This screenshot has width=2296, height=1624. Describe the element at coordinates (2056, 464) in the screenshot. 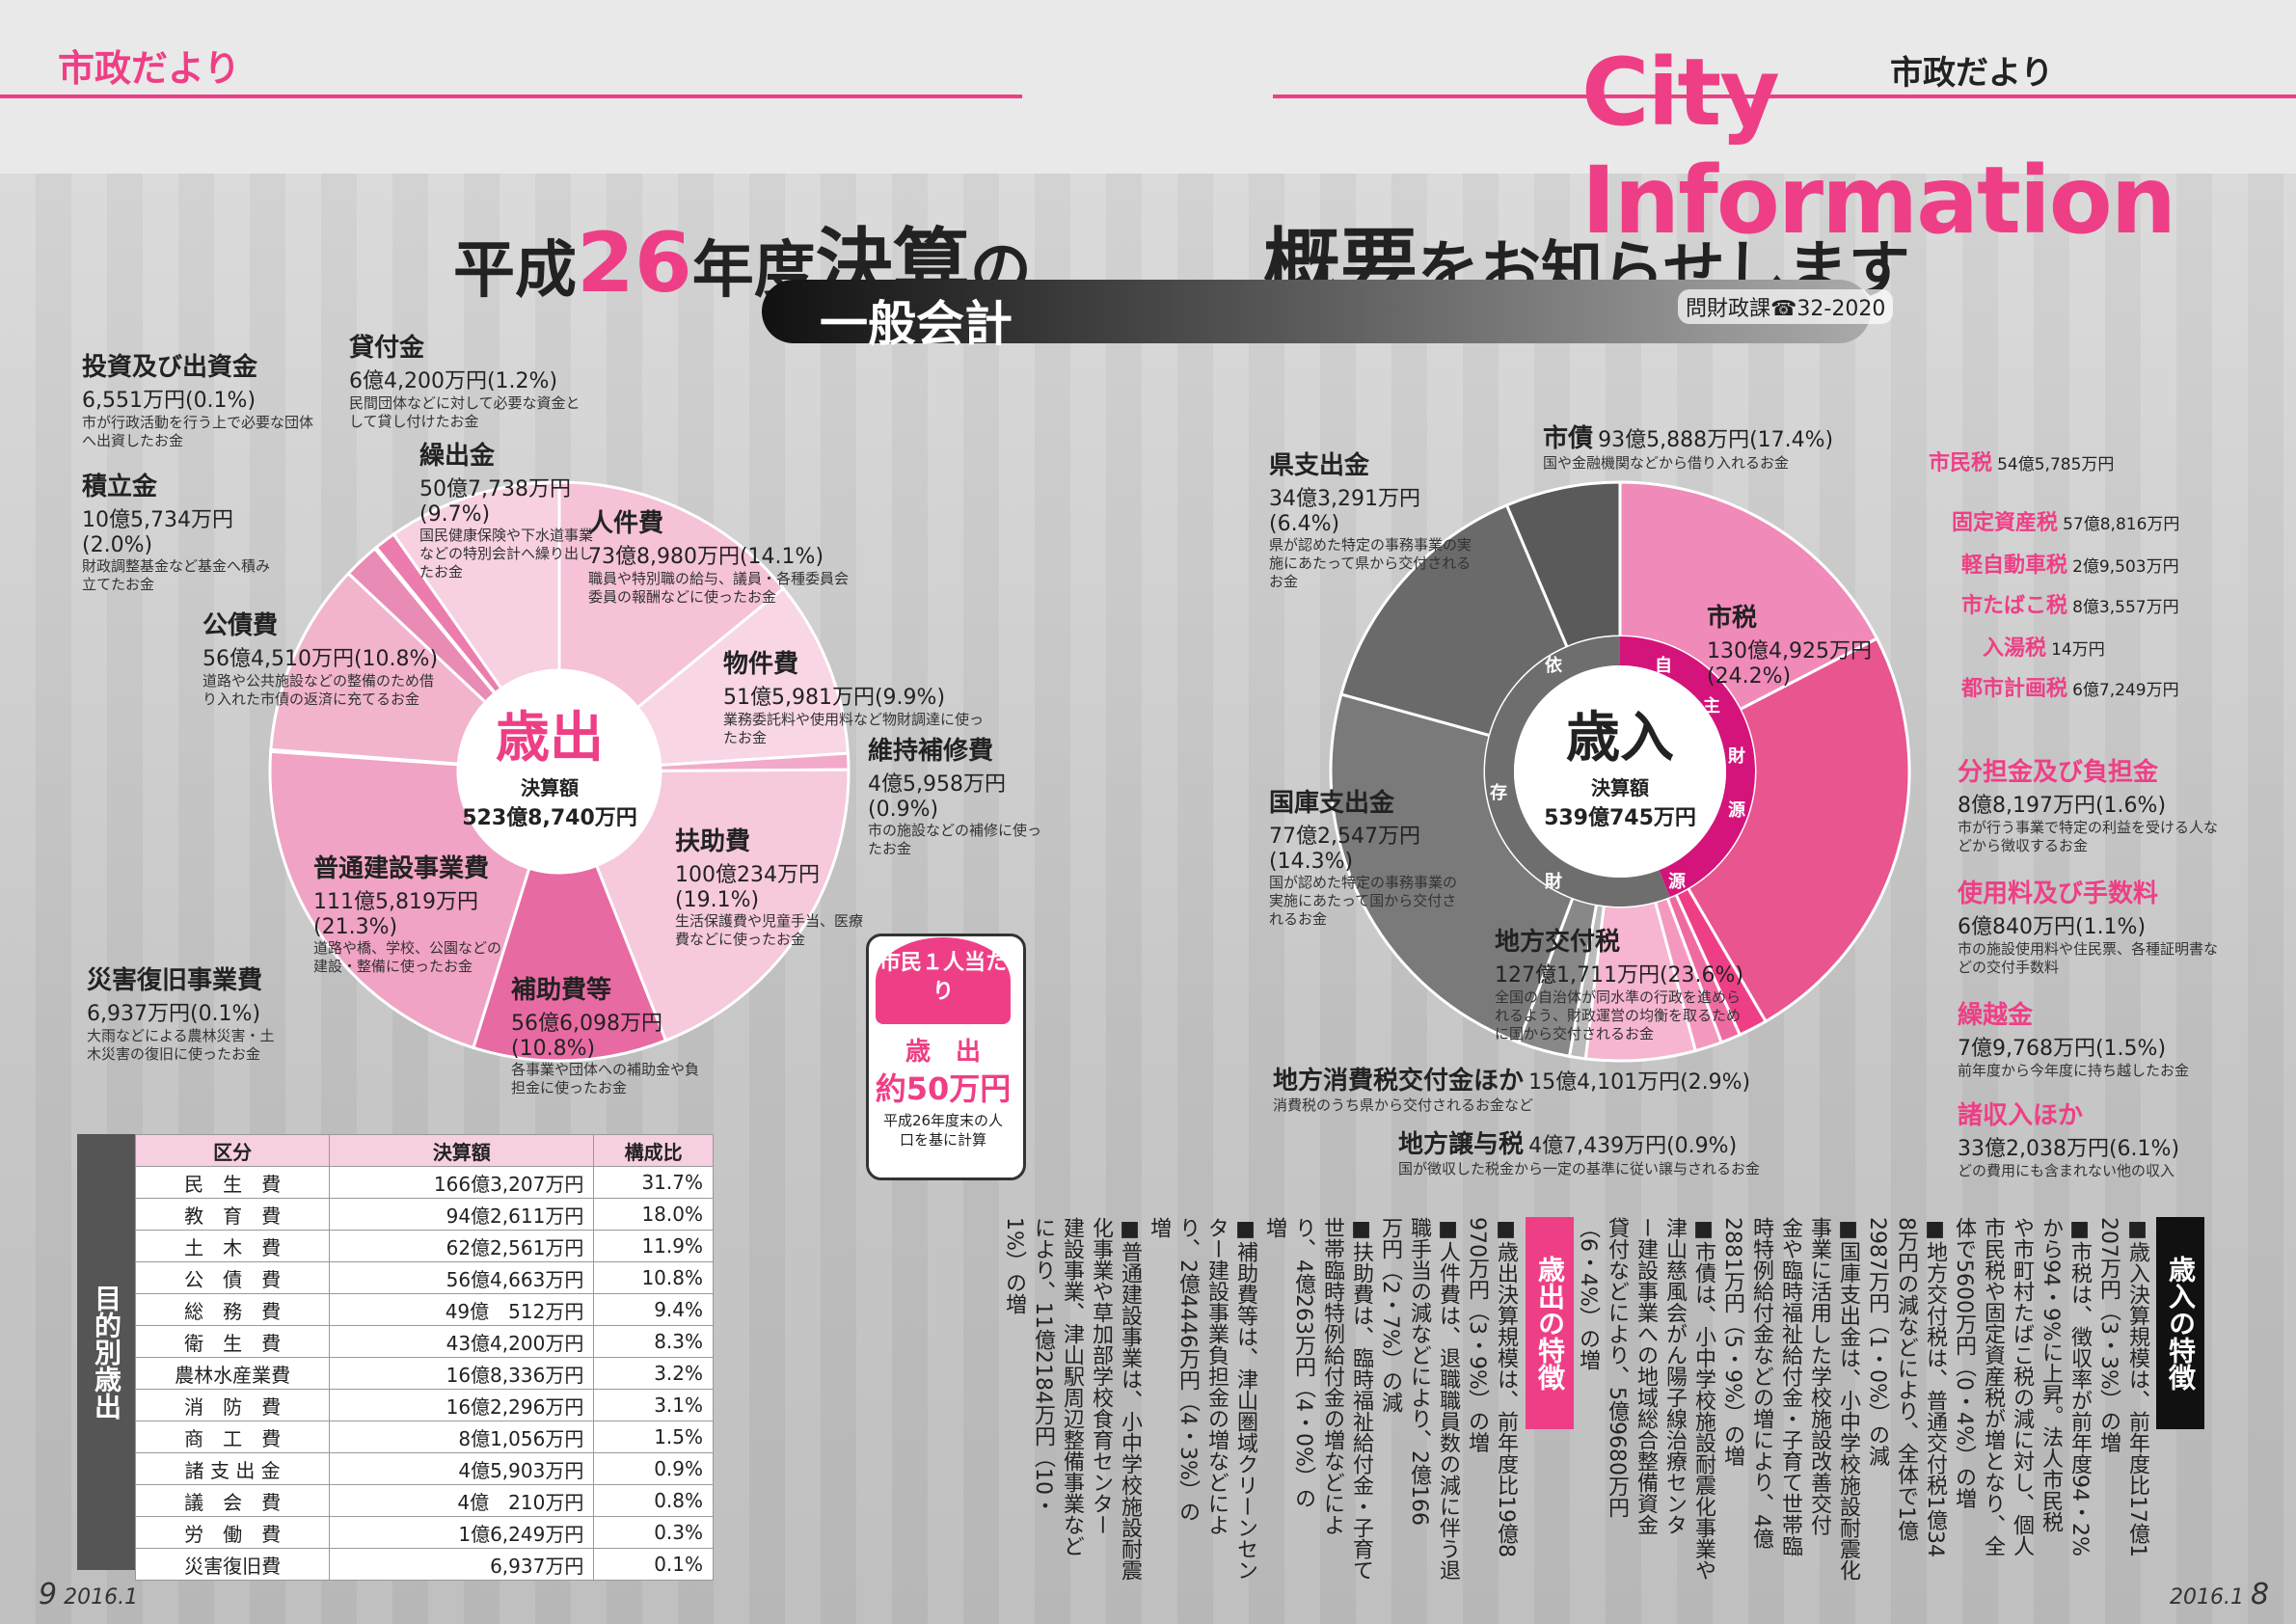

I see `tax-amount: 54億5,785万円` at that location.